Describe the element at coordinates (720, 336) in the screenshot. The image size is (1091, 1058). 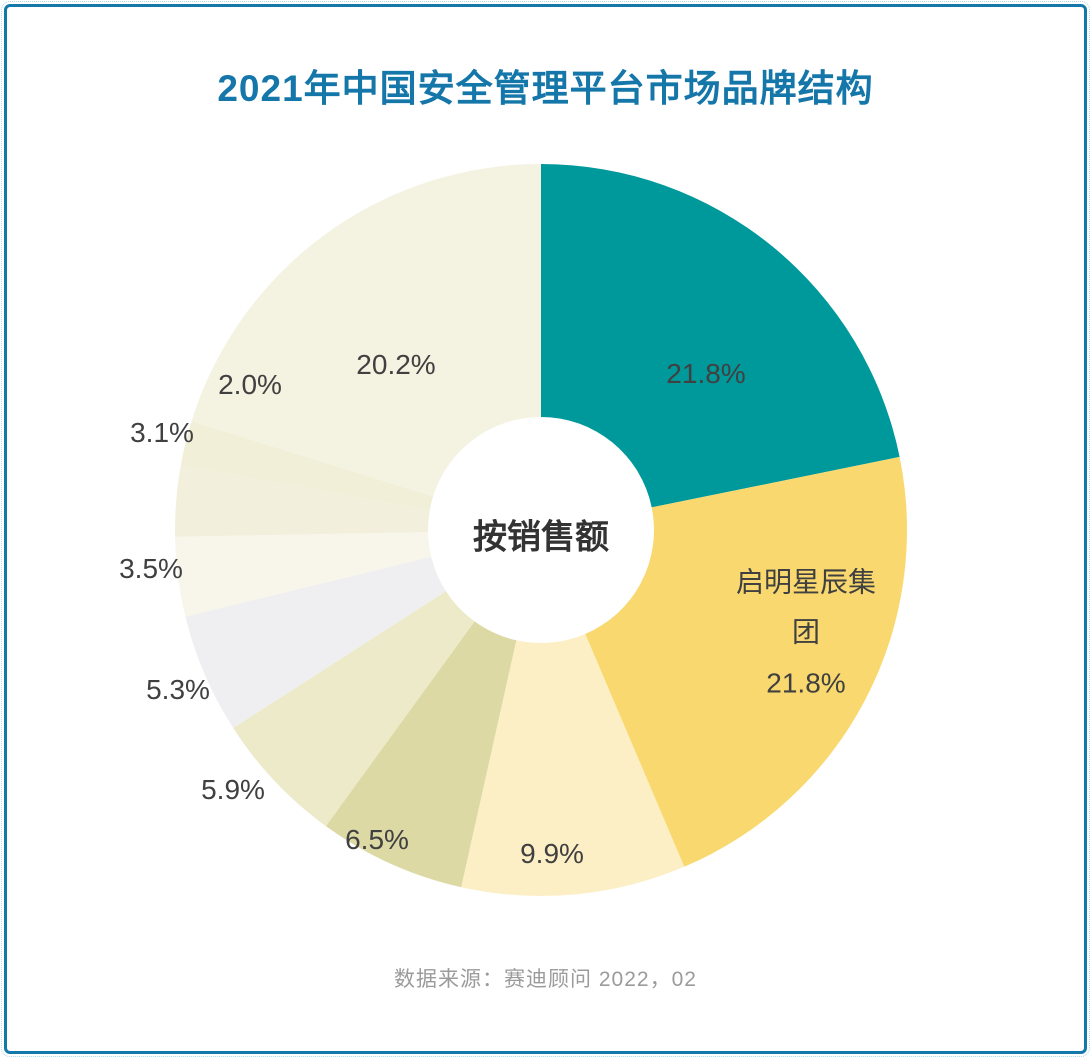
I see `pie-segment-领先厂商A` at that location.